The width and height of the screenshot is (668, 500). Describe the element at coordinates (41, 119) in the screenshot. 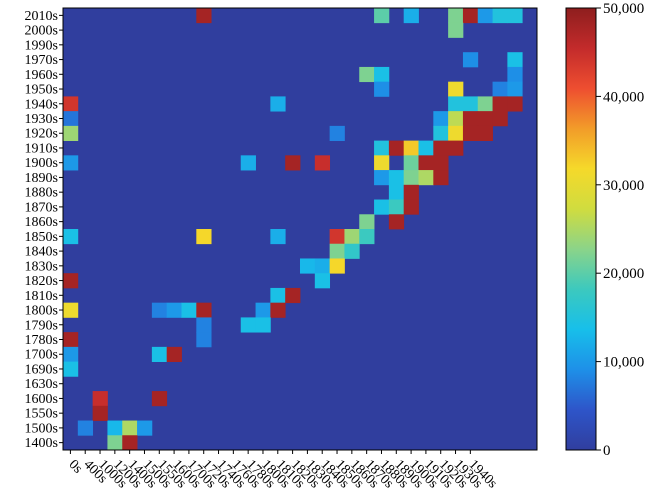

I see `y-tick-label: 1930s` at that location.